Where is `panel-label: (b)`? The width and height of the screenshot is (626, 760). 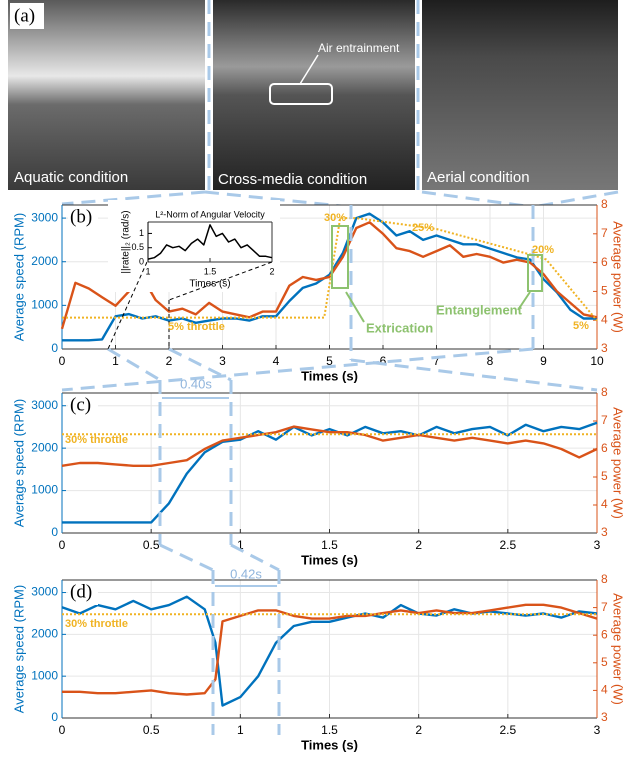 panel-label: (b) is located at coordinates (81, 216).